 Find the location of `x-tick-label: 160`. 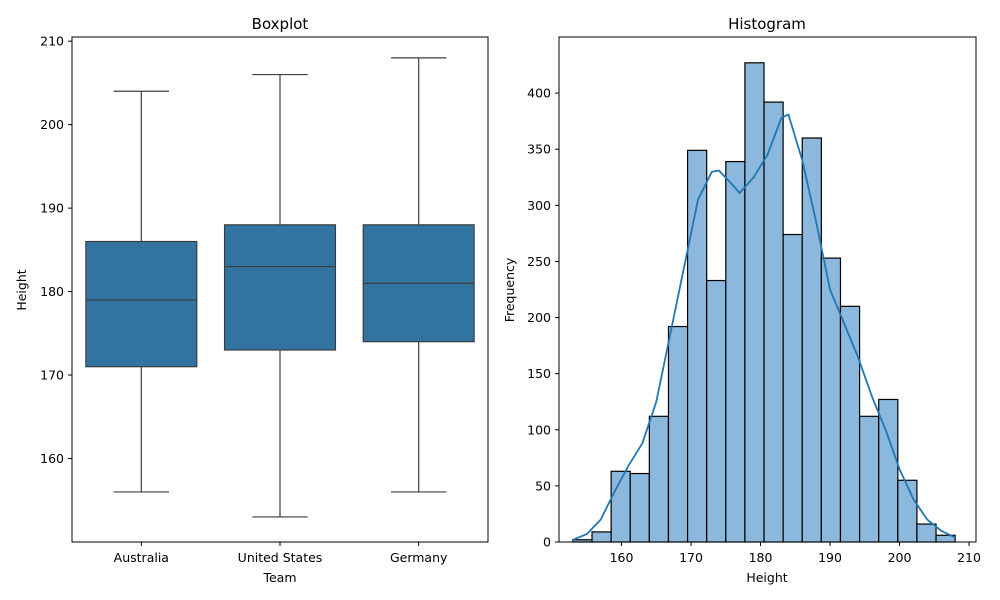

x-tick-label: 160 is located at coordinates (622, 557).